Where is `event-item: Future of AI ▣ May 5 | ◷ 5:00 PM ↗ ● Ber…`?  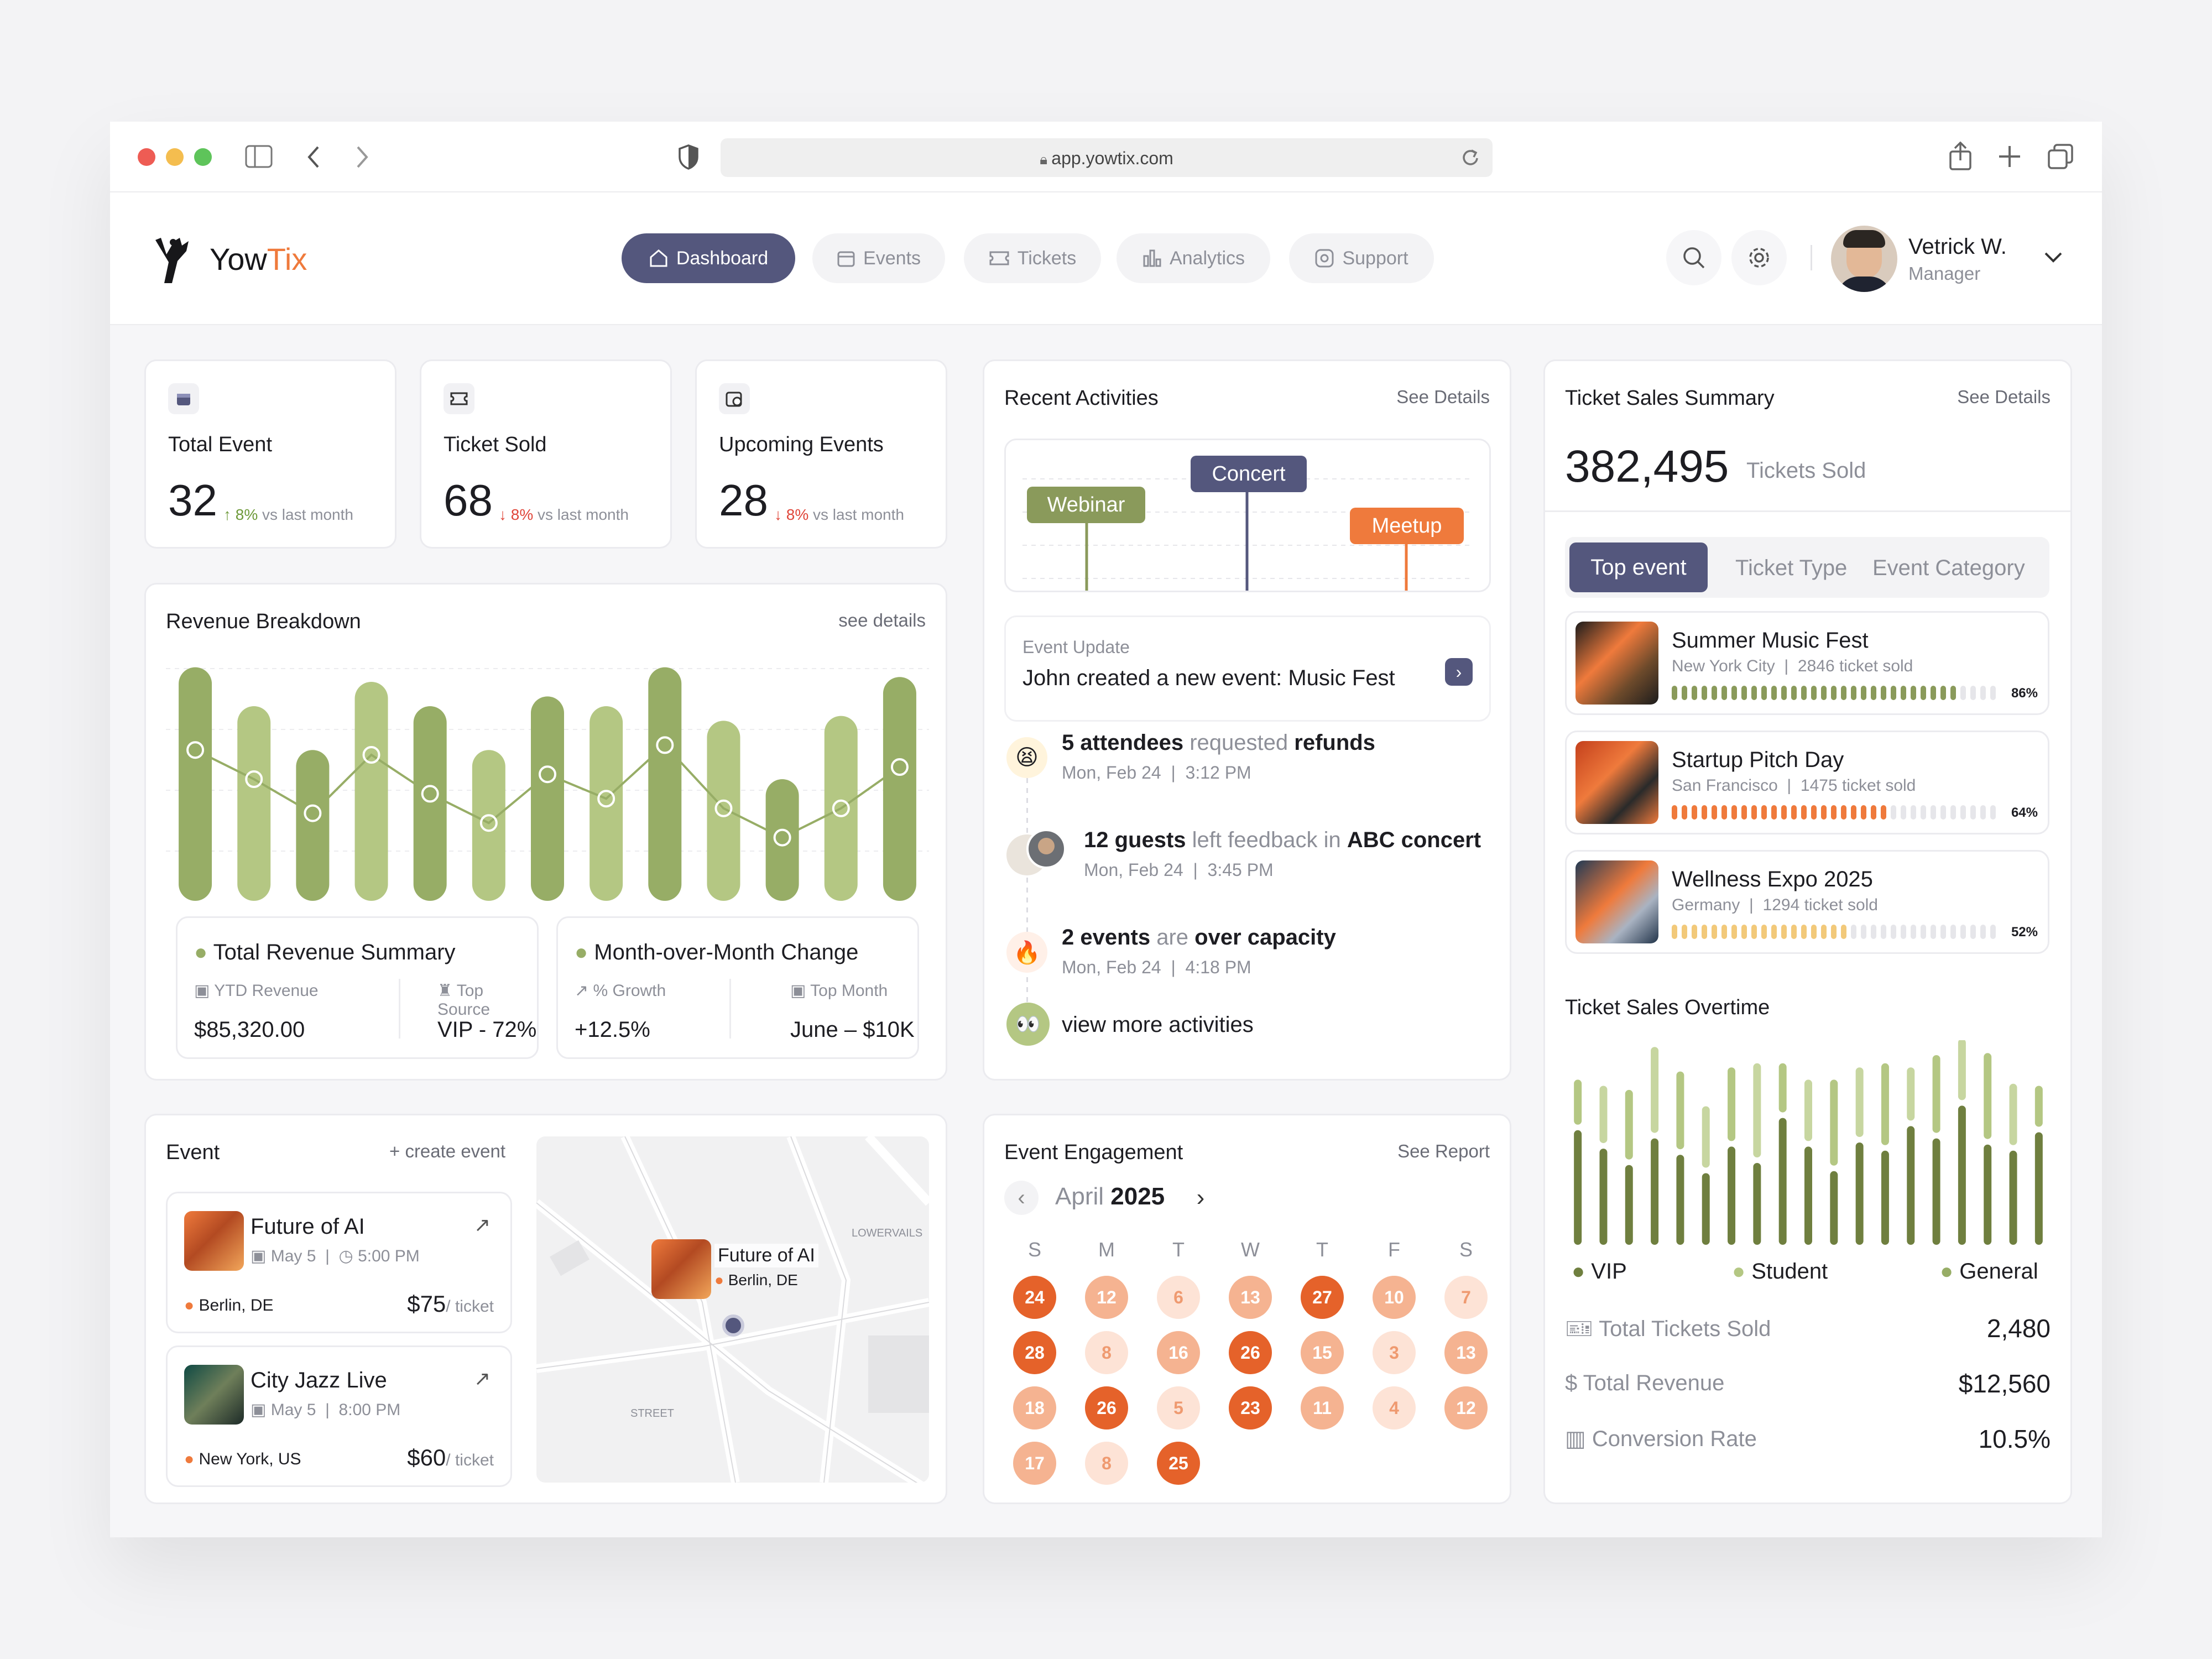
event-item: Future of AI ▣ May 5 | ◷ 5:00 PM ↗ ● Ber… is located at coordinates (339, 1262).